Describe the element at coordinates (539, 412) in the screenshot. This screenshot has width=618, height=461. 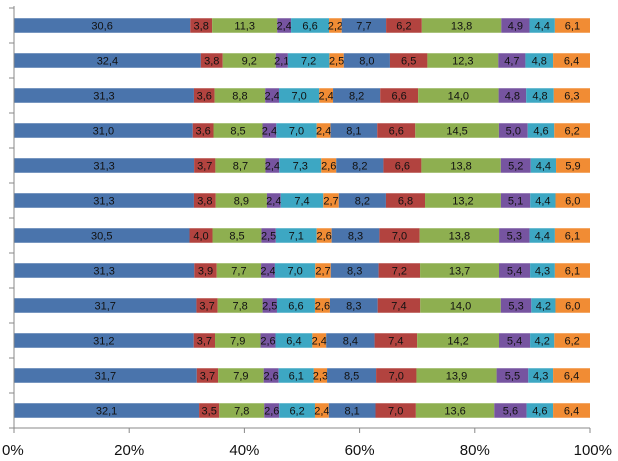
I see `segment-data-label: 4,6` at that location.